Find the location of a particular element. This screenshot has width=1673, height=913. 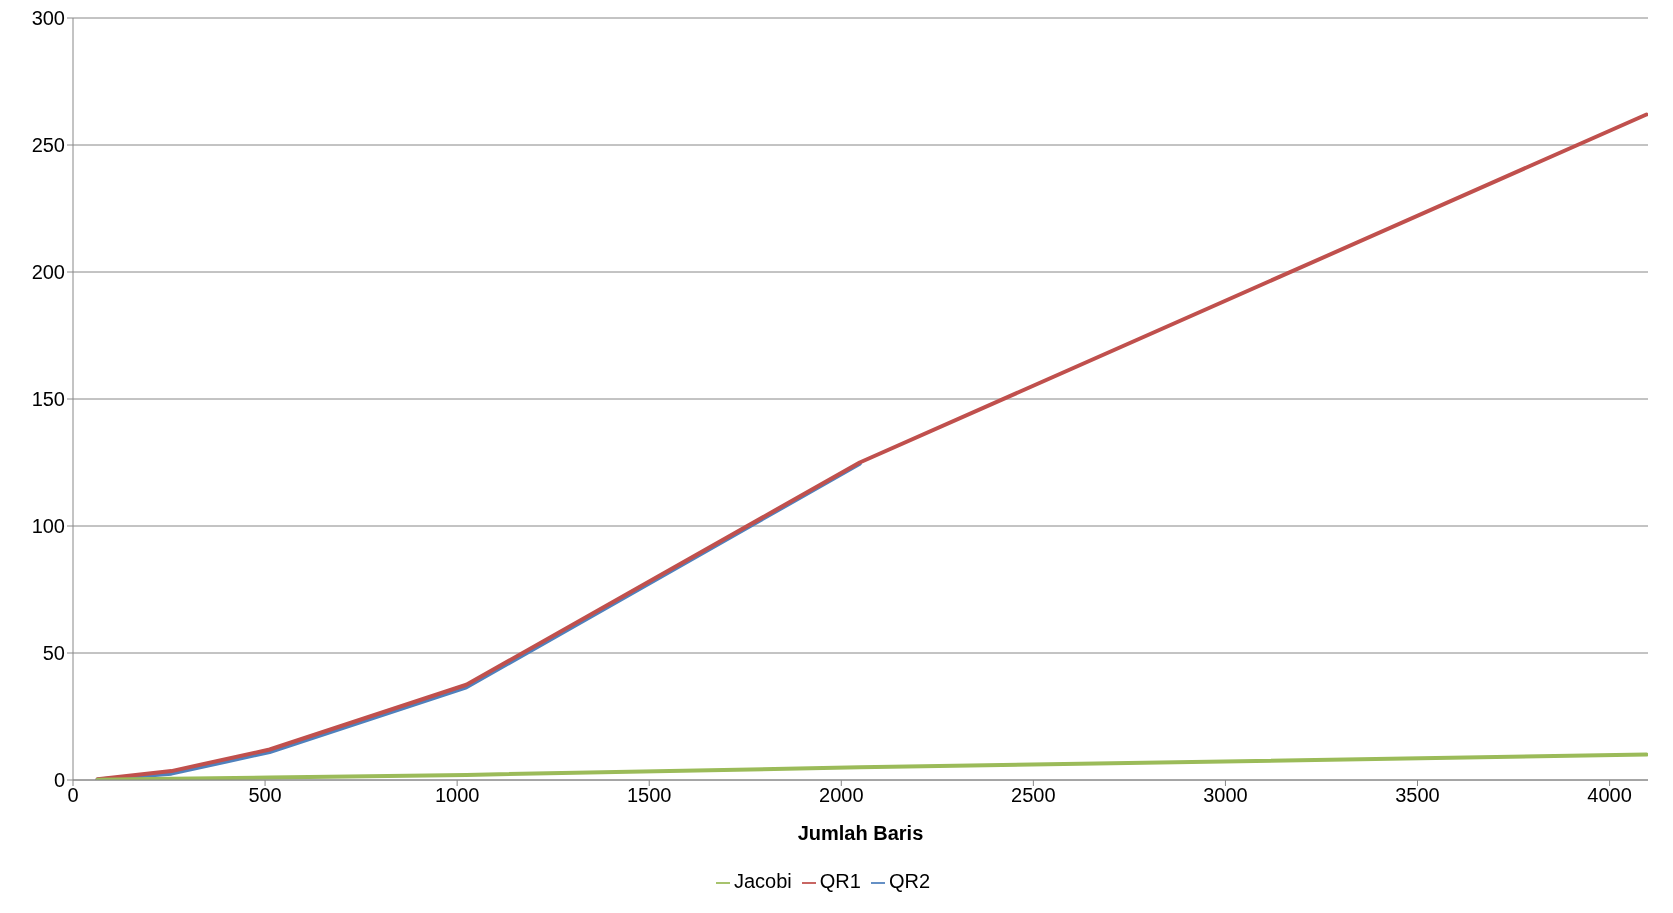

y-tick-label: 200 is located at coordinates (48, 272).